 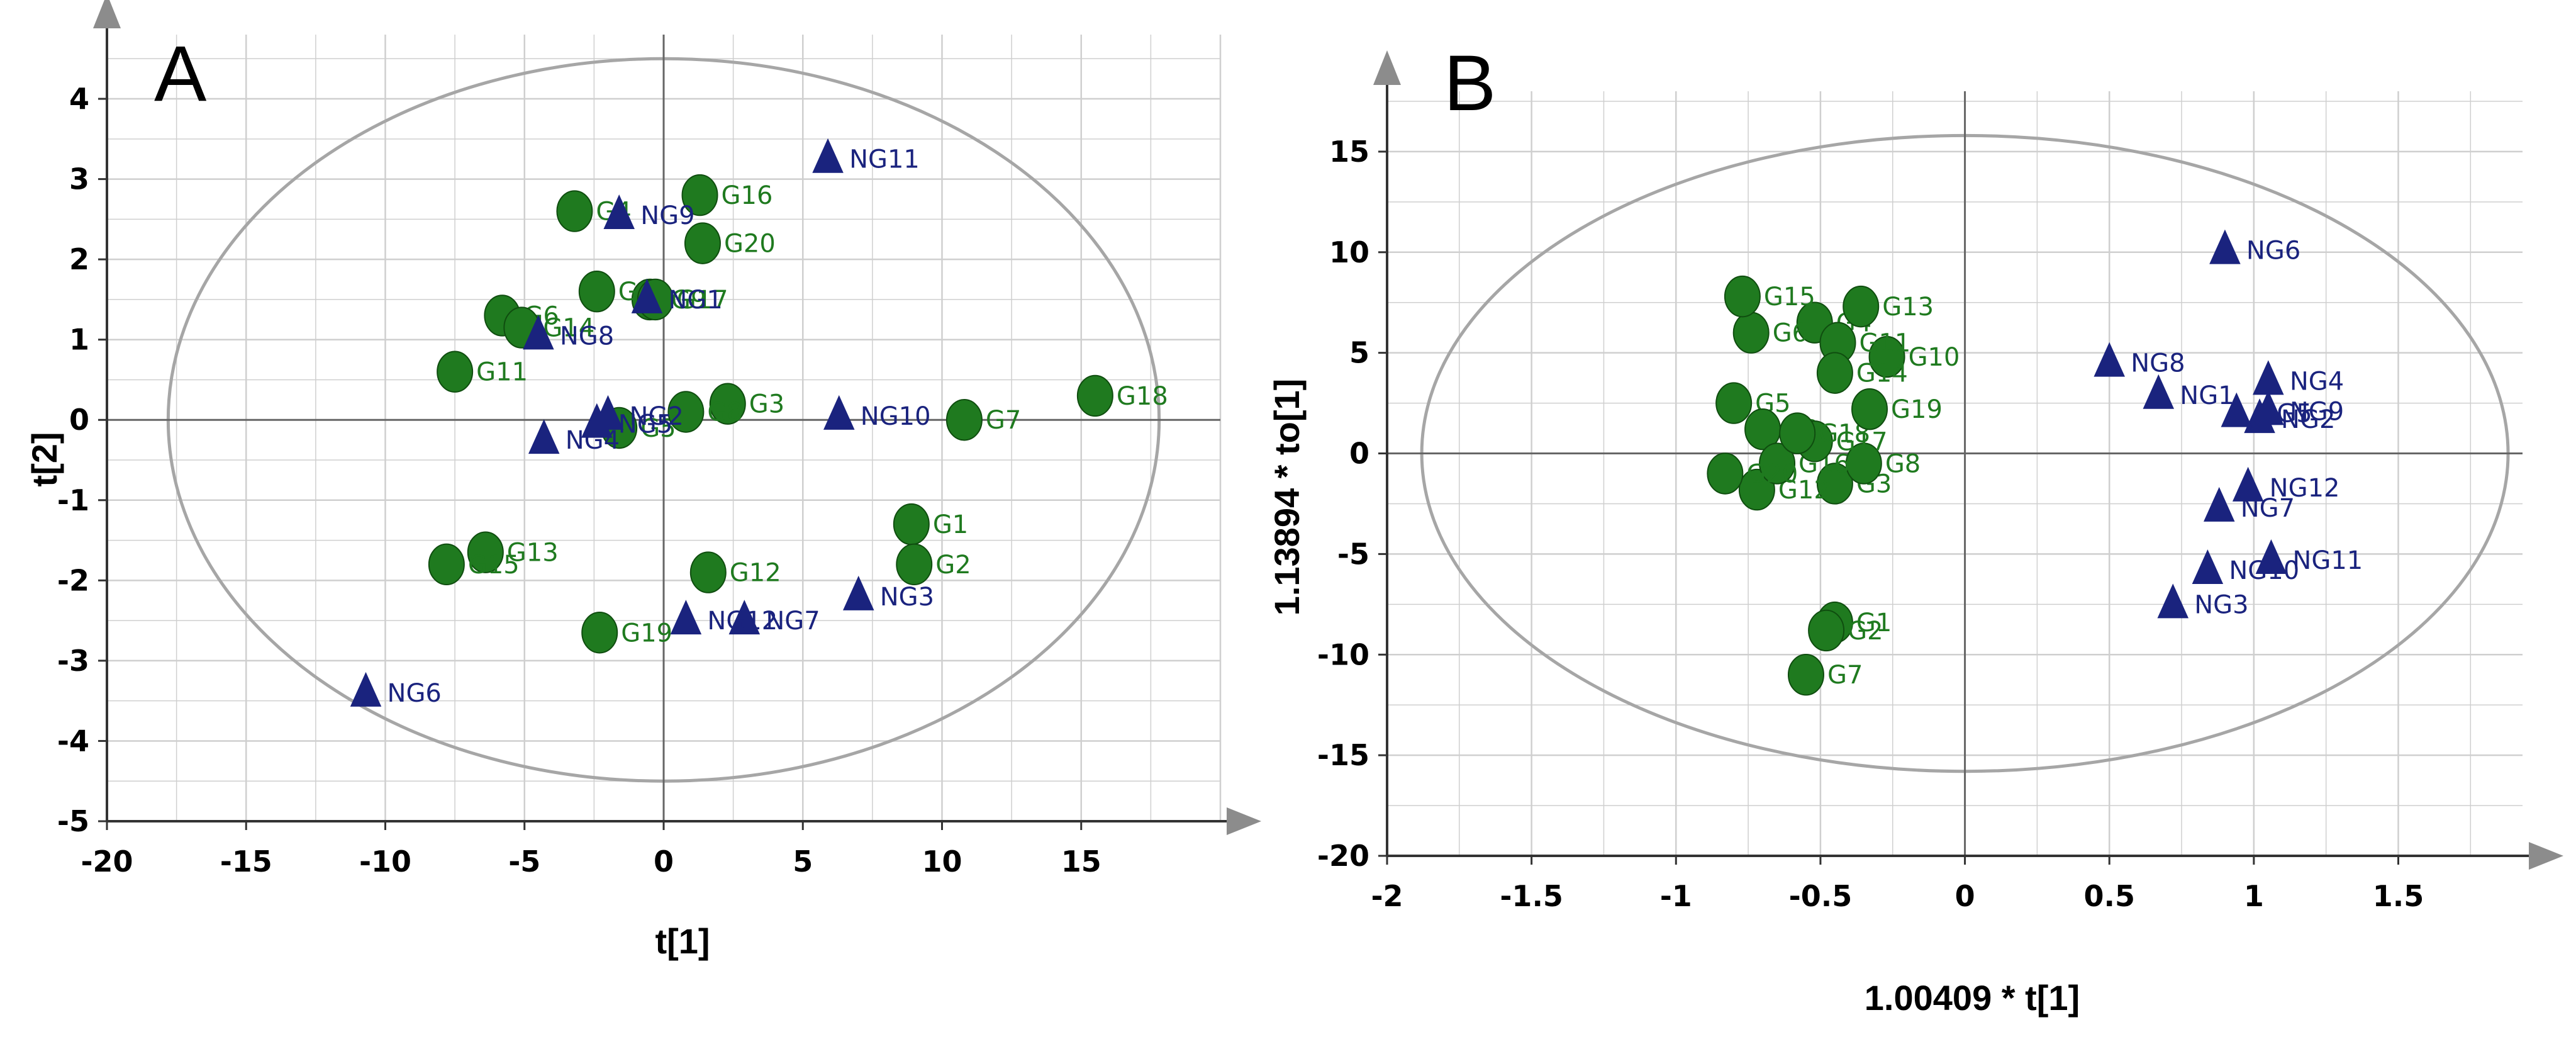 What do you see at coordinates (1470, 83) in the screenshot?
I see `panel-b-letter: B` at bounding box center [1470, 83].